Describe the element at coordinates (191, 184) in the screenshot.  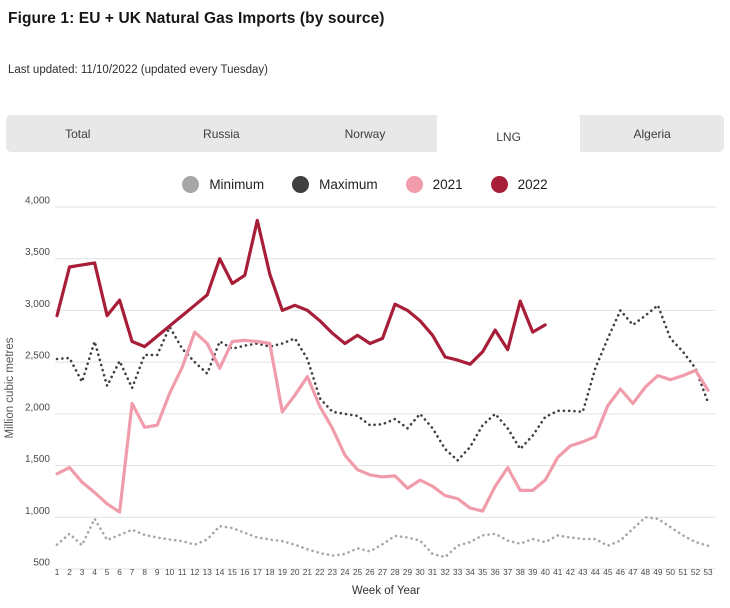
I see `minimum-dot-icon` at that location.